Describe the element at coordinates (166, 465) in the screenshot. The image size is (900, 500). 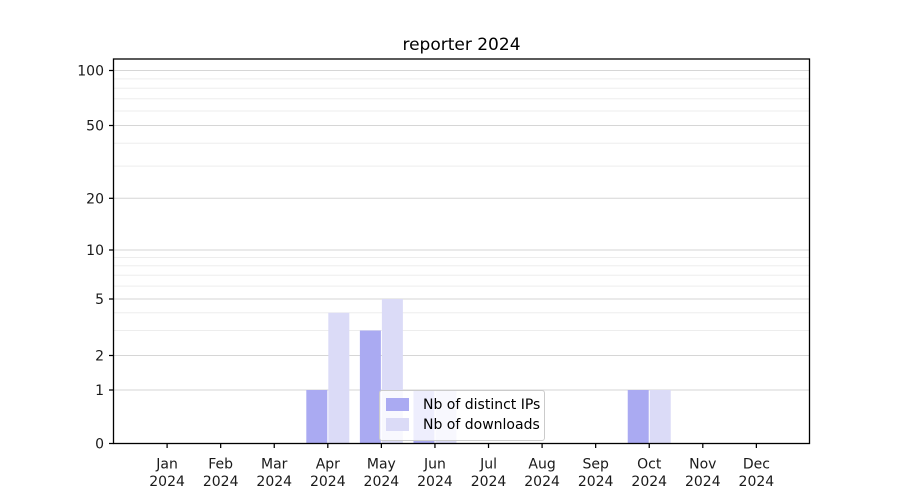
I see `x-tick-label-month: Jan` at that location.